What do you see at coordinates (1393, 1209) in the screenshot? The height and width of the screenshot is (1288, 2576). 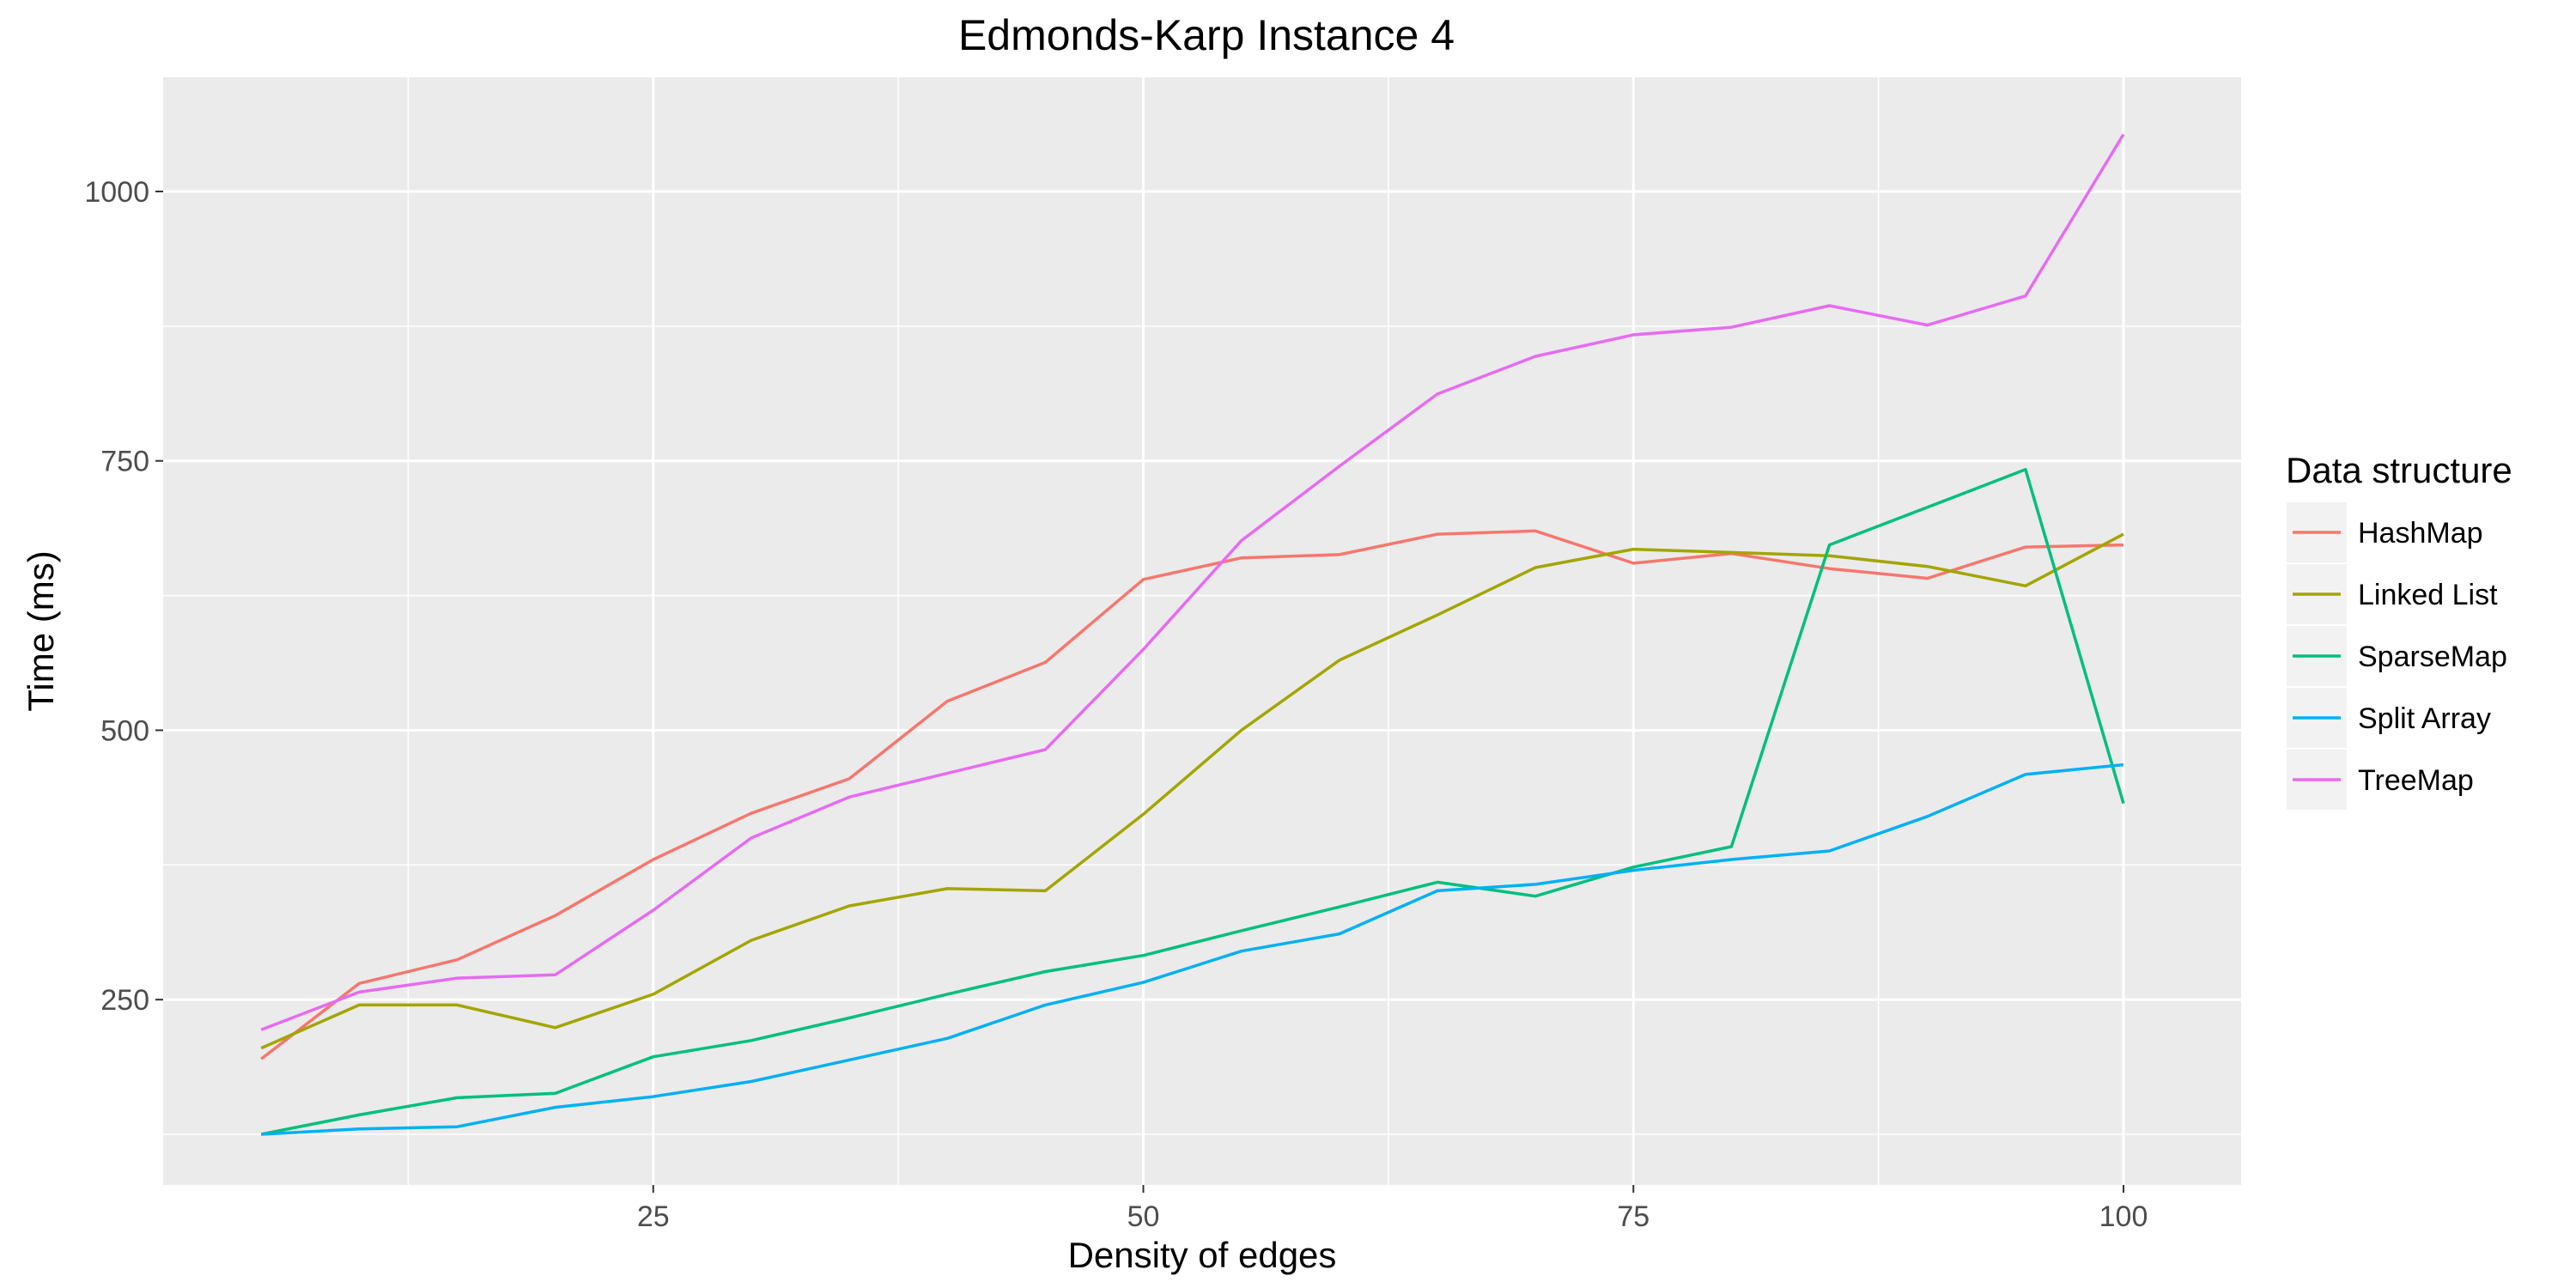 I see `x-axis-ticks: 25 50 75 100` at bounding box center [1393, 1209].